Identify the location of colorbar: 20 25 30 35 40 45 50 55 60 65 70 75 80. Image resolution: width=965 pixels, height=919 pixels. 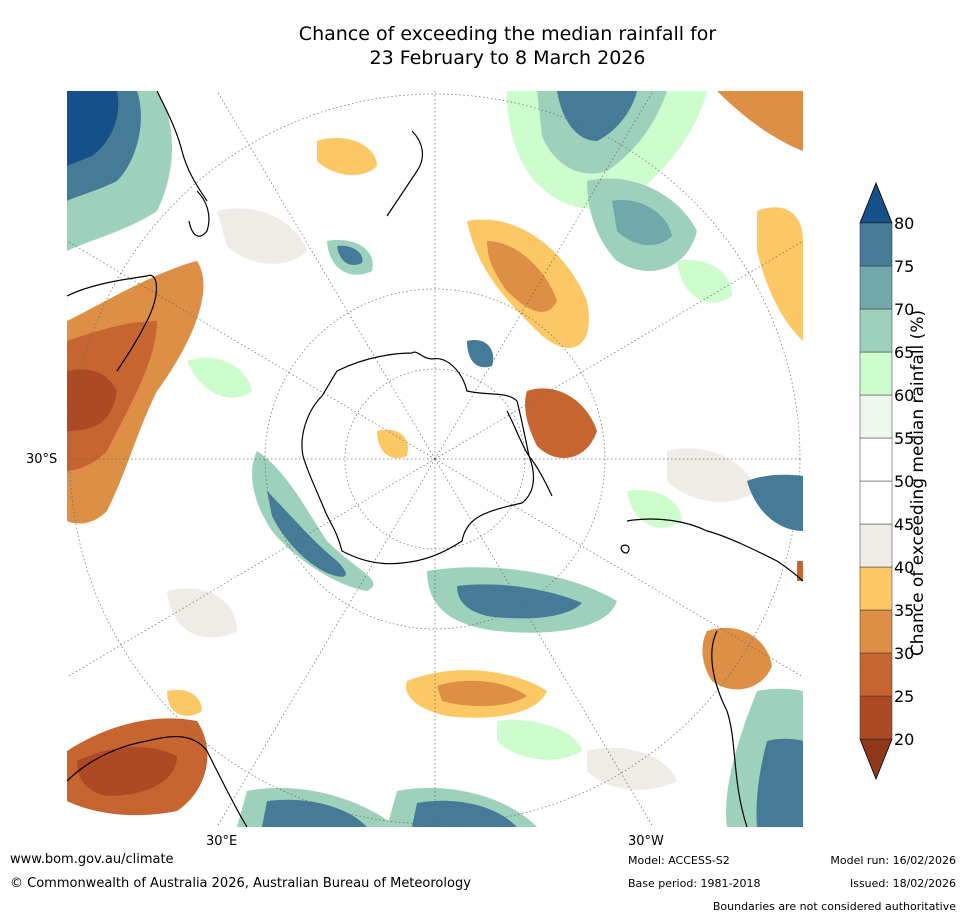
(886, 481).